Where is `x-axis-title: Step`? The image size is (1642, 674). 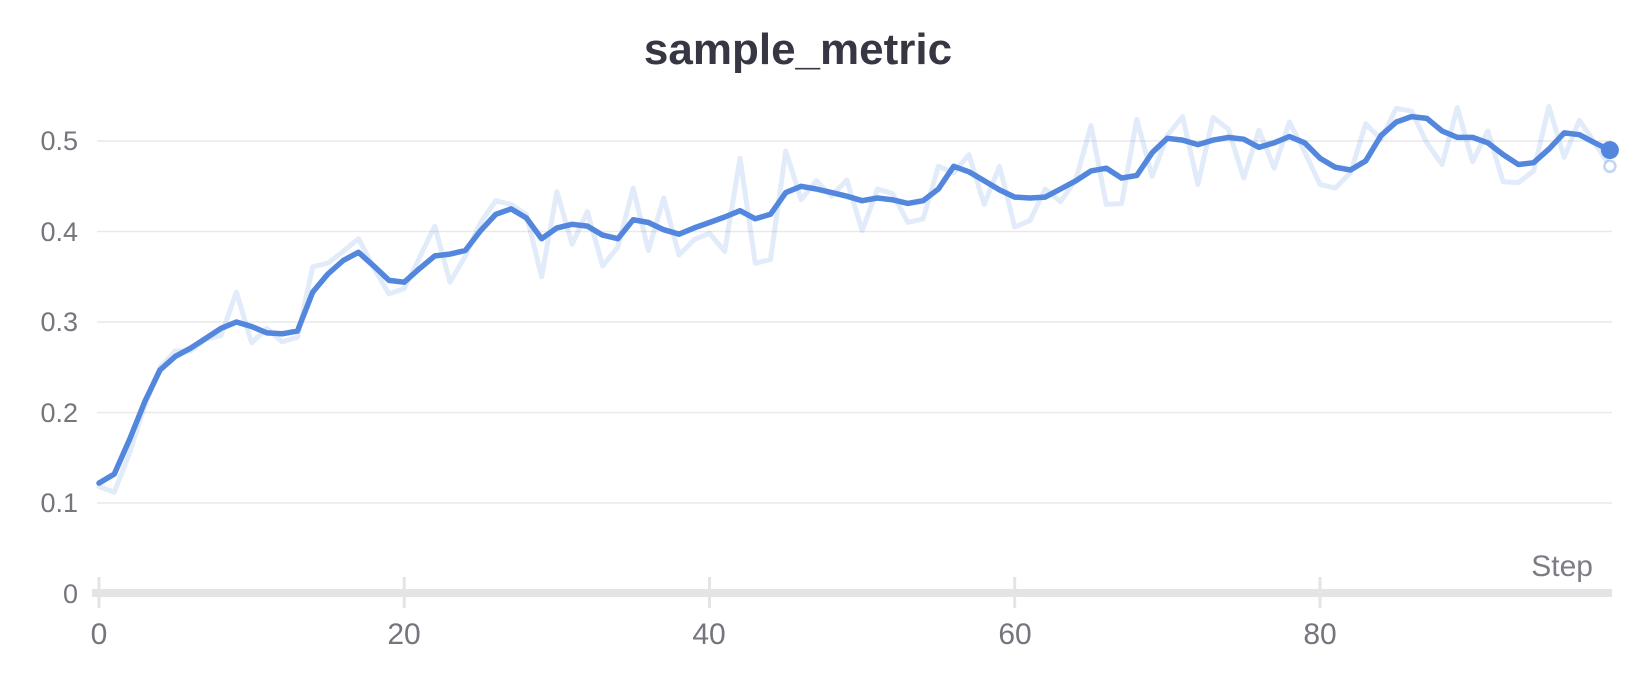 x-axis-title: Step is located at coordinates (1562, 566).